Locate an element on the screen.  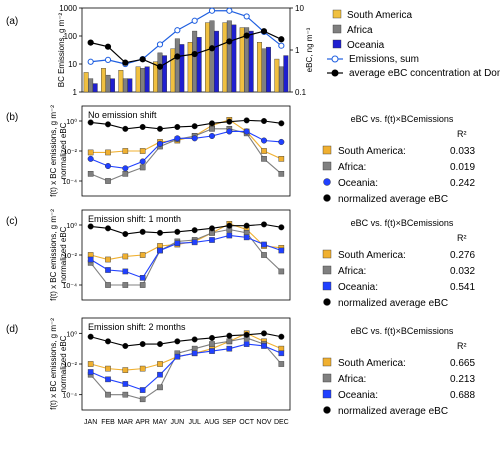
x-tick-label: DEC is located at coordinates (281, 422).